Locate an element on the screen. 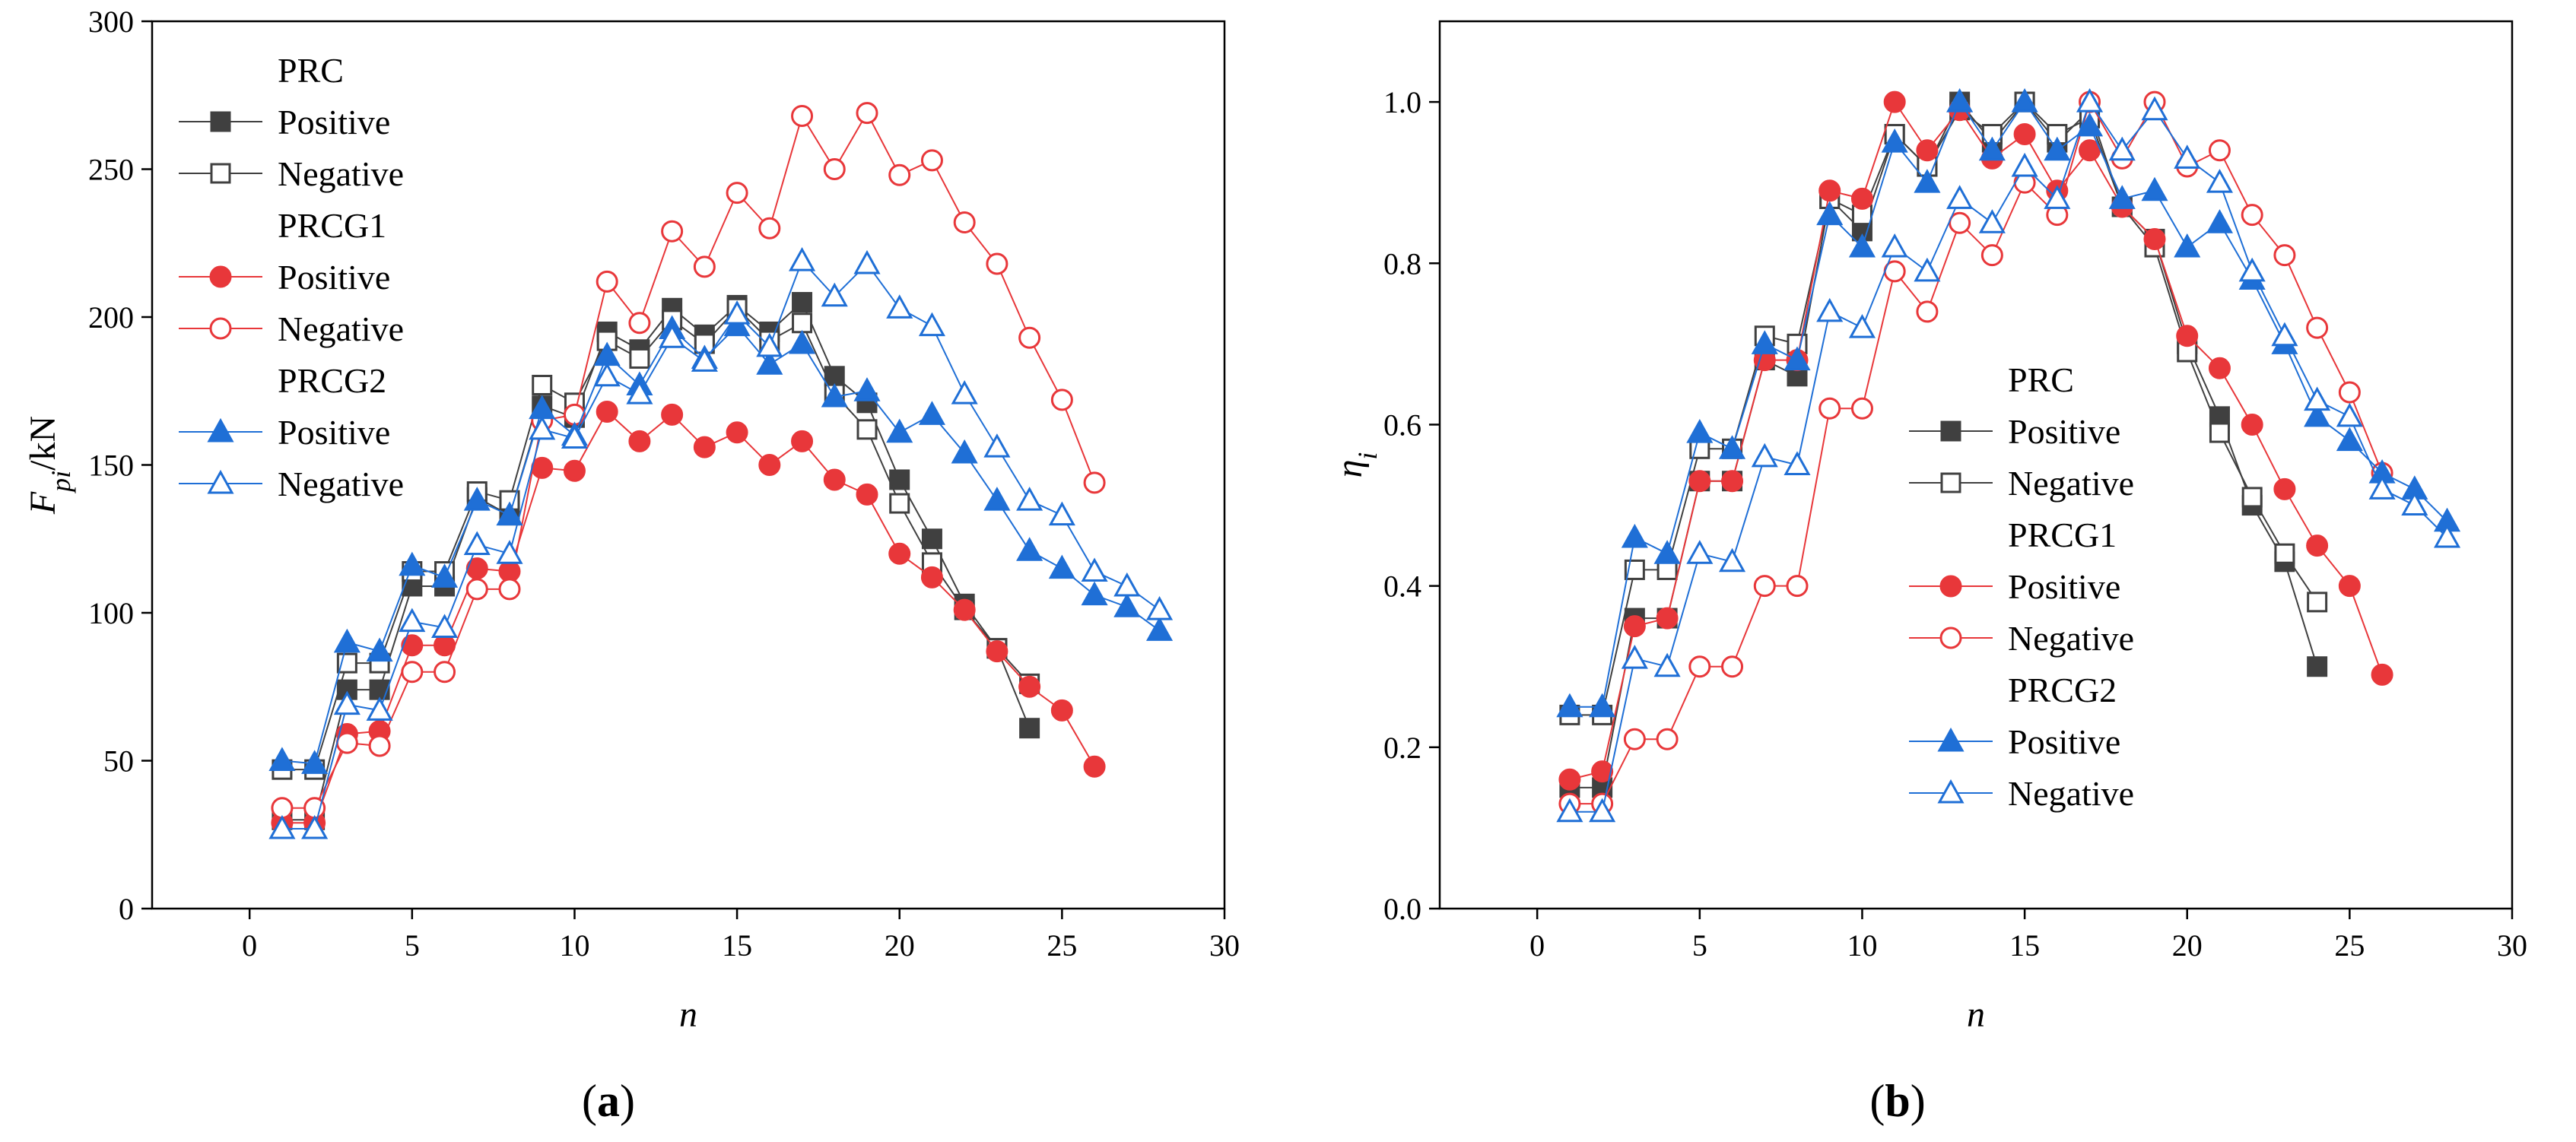 This screenshot has height=1142, width=2576. panel-label-a: (a) is located at coordinates (608, 1101).